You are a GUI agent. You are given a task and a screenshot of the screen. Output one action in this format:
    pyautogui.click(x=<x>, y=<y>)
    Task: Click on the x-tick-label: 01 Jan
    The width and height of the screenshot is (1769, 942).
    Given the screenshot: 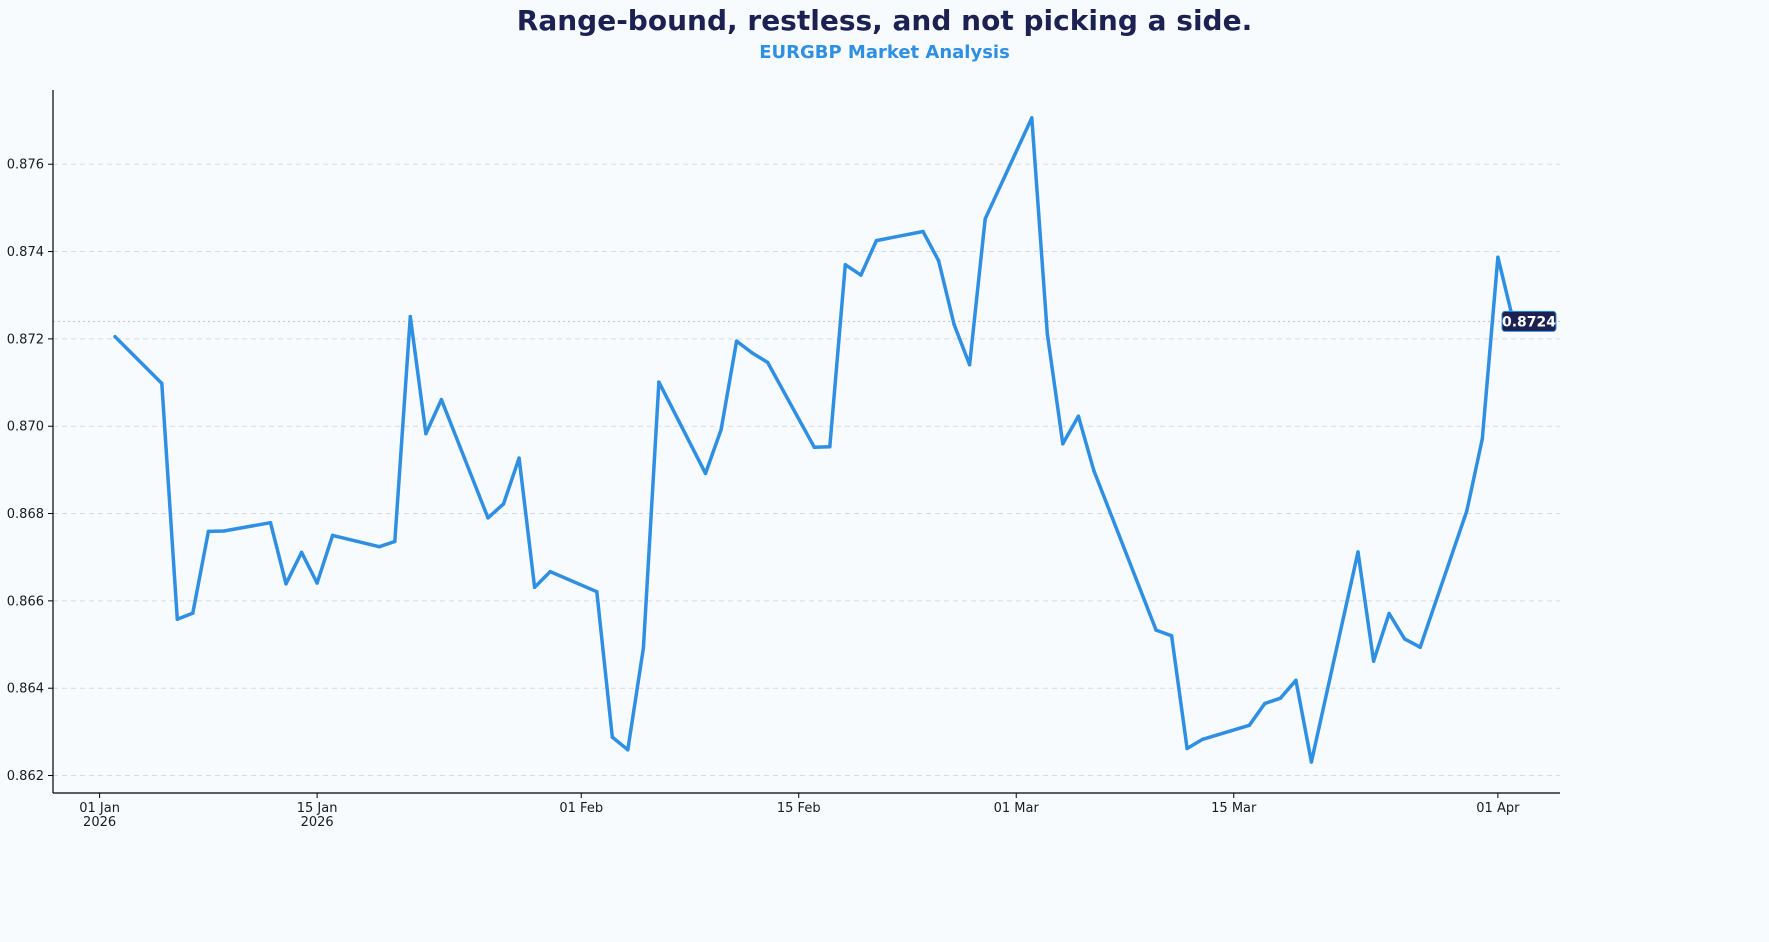 What is the action you would take?
    pyautogui.click(x=99, y=808)
    